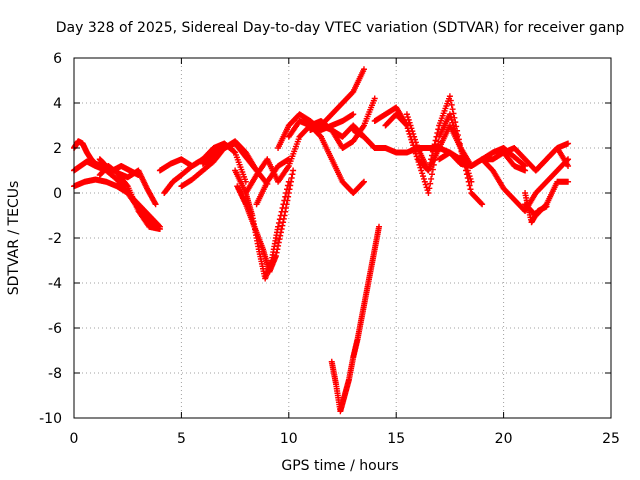 This screenshot has width=640, height=480. I want to click on x-tick-label: 0, so click(74, 439).